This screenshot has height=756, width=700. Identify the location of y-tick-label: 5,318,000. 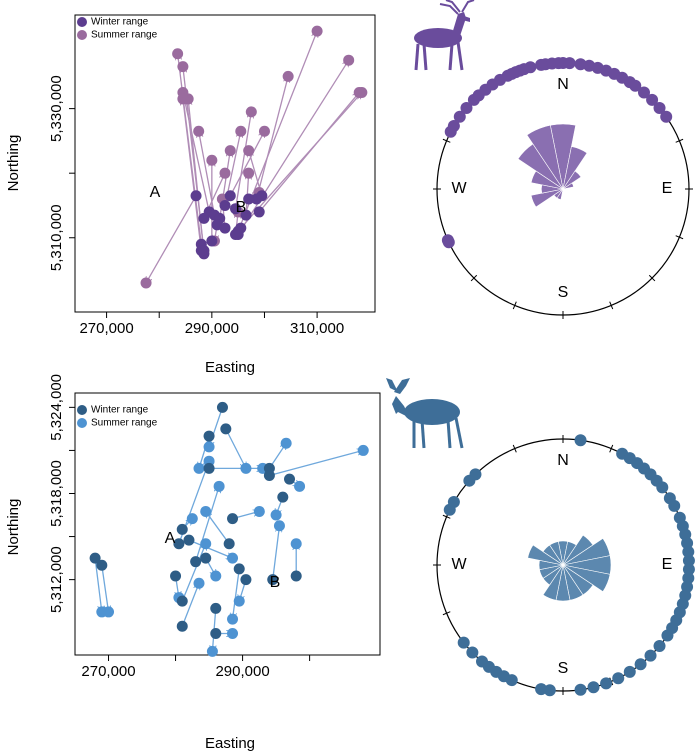
(56, 493).